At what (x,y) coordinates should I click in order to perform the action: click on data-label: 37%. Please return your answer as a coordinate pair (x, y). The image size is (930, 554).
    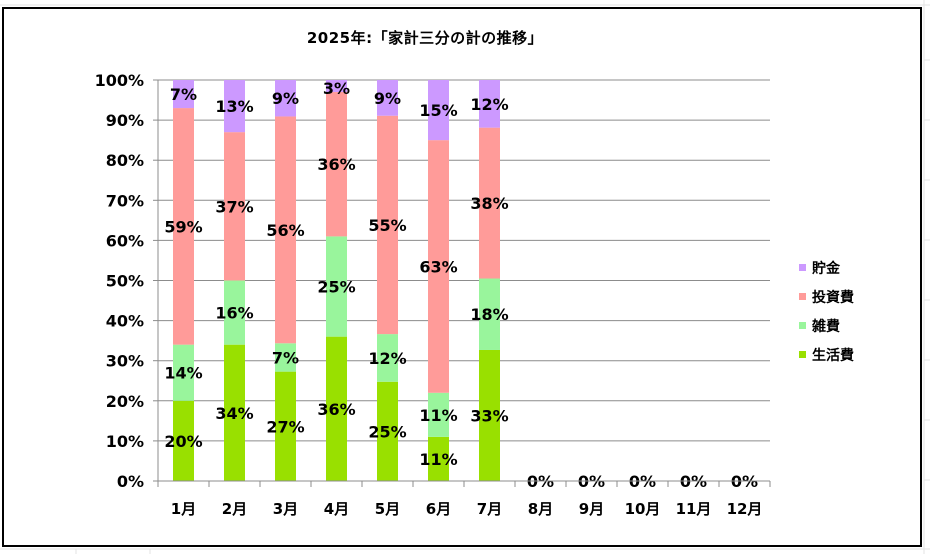
    Looking at the image, I should click on (234, 206).